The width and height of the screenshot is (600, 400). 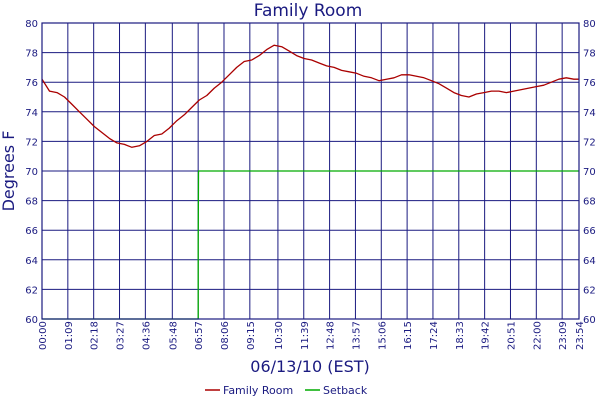 I want to click on y-tick-label-right: 62, so click(x=589, y=290).